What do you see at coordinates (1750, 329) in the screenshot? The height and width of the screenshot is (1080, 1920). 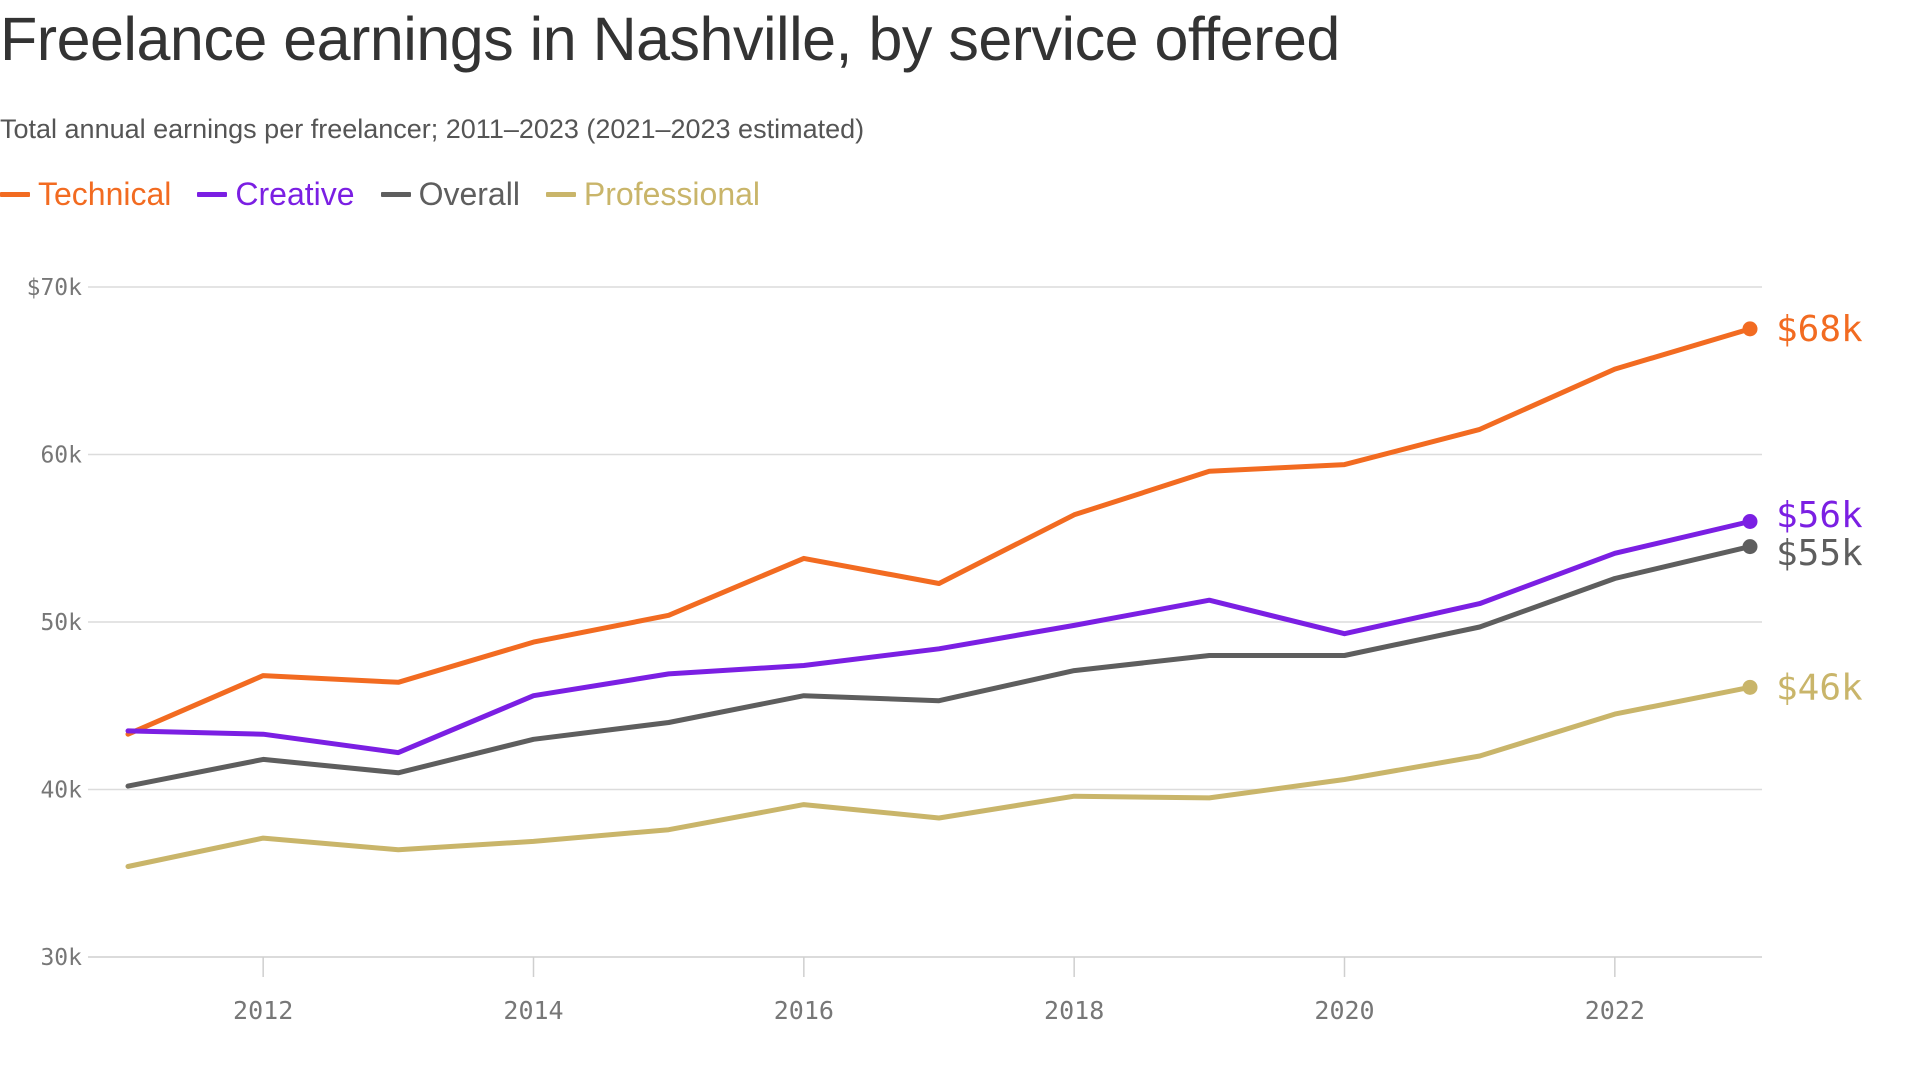 I see `series-end-marker-technical` at bounding box center [1750, 329].